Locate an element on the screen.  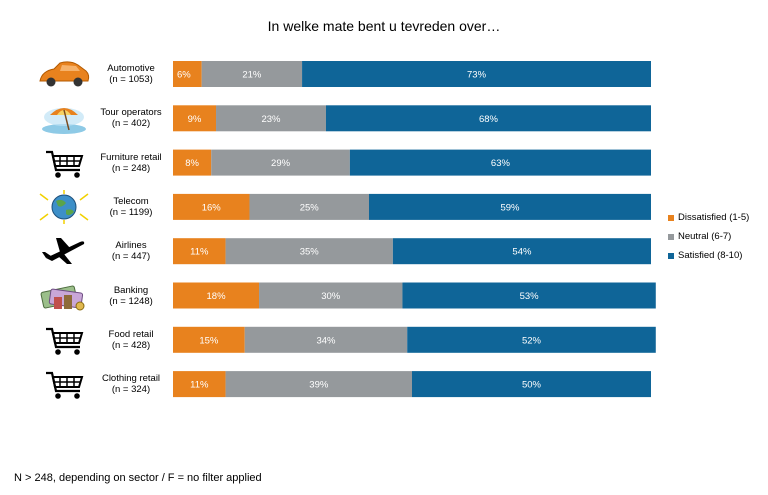
bar-telecom-neutral is located at coordinates (309, 206).